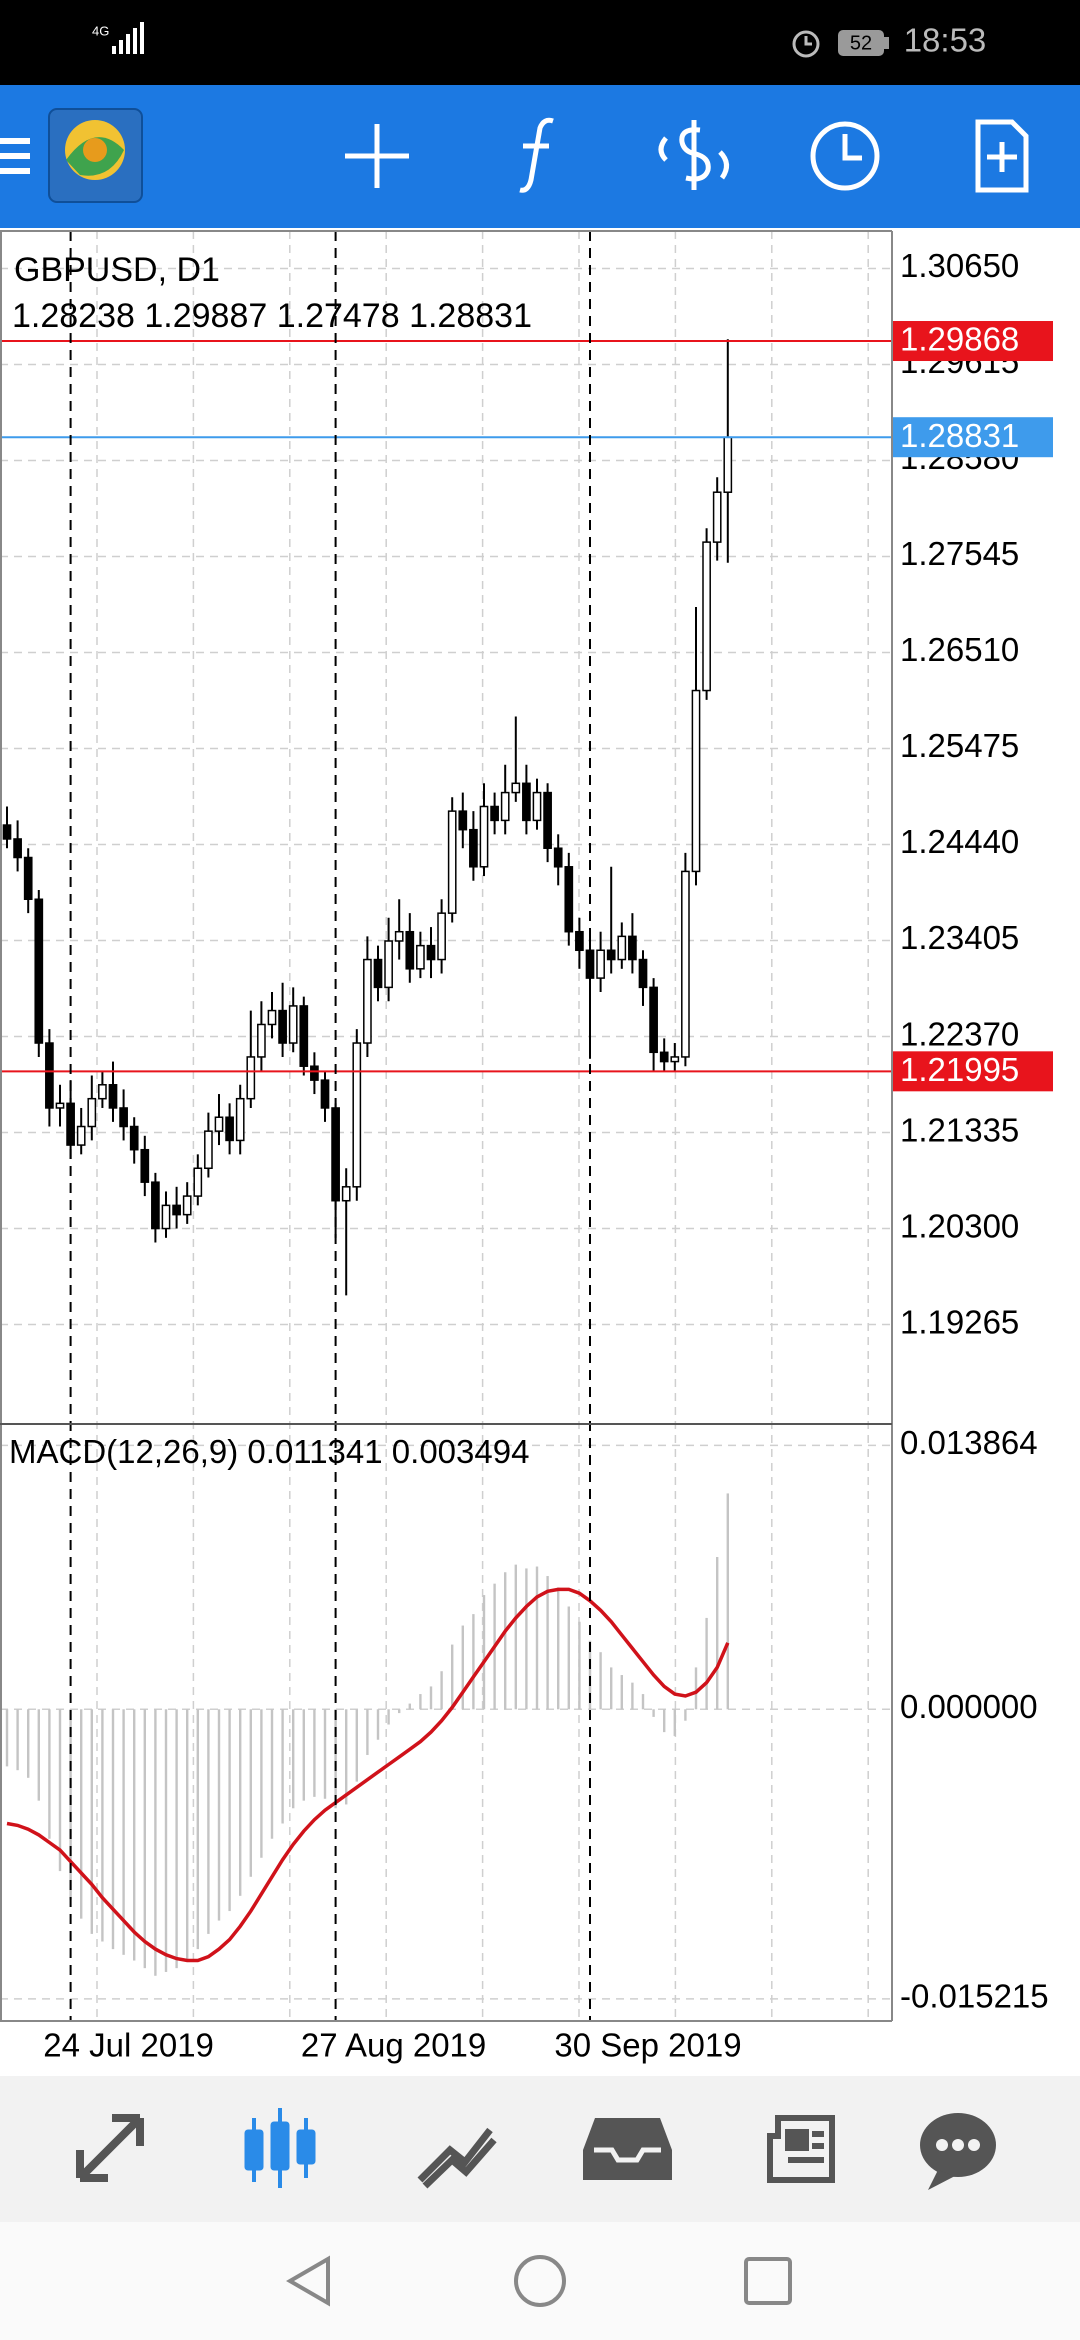 The image size is (1080, 2340). Describe the element at coordinates (540, 2281) in the screenshot. I see `home-button` at that location.